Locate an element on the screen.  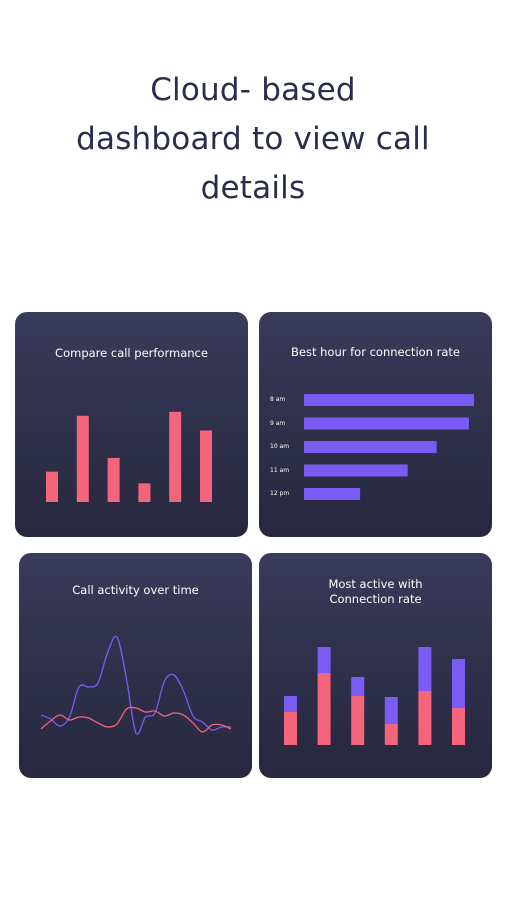
series-line-pink is located at coordinates (136, 719).